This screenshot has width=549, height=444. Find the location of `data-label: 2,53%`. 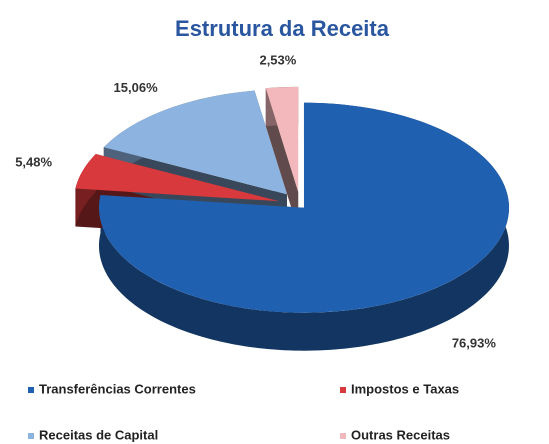

data-label: 2,53% is located at coordinates (277, 59).